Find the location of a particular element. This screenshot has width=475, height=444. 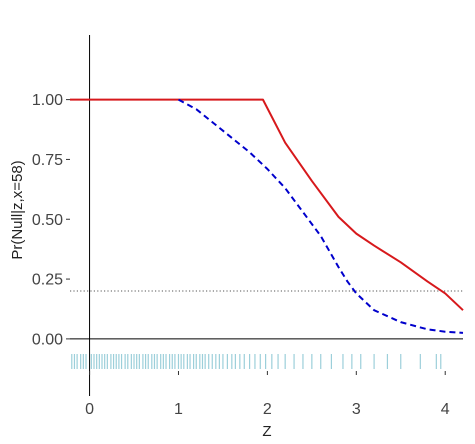

y-tick-label: 1.00 is located at coordinates (47, 100).